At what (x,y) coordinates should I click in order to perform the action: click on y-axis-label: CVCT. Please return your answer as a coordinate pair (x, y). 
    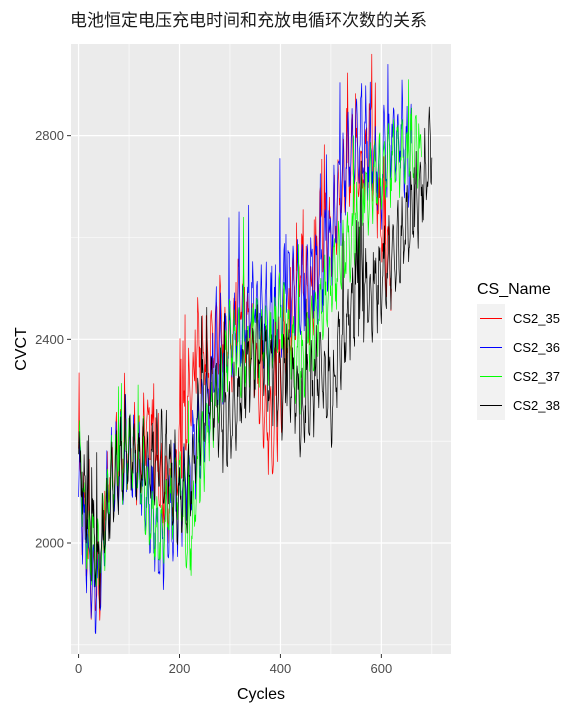
    Looking at the image, I should click on (21, 349).